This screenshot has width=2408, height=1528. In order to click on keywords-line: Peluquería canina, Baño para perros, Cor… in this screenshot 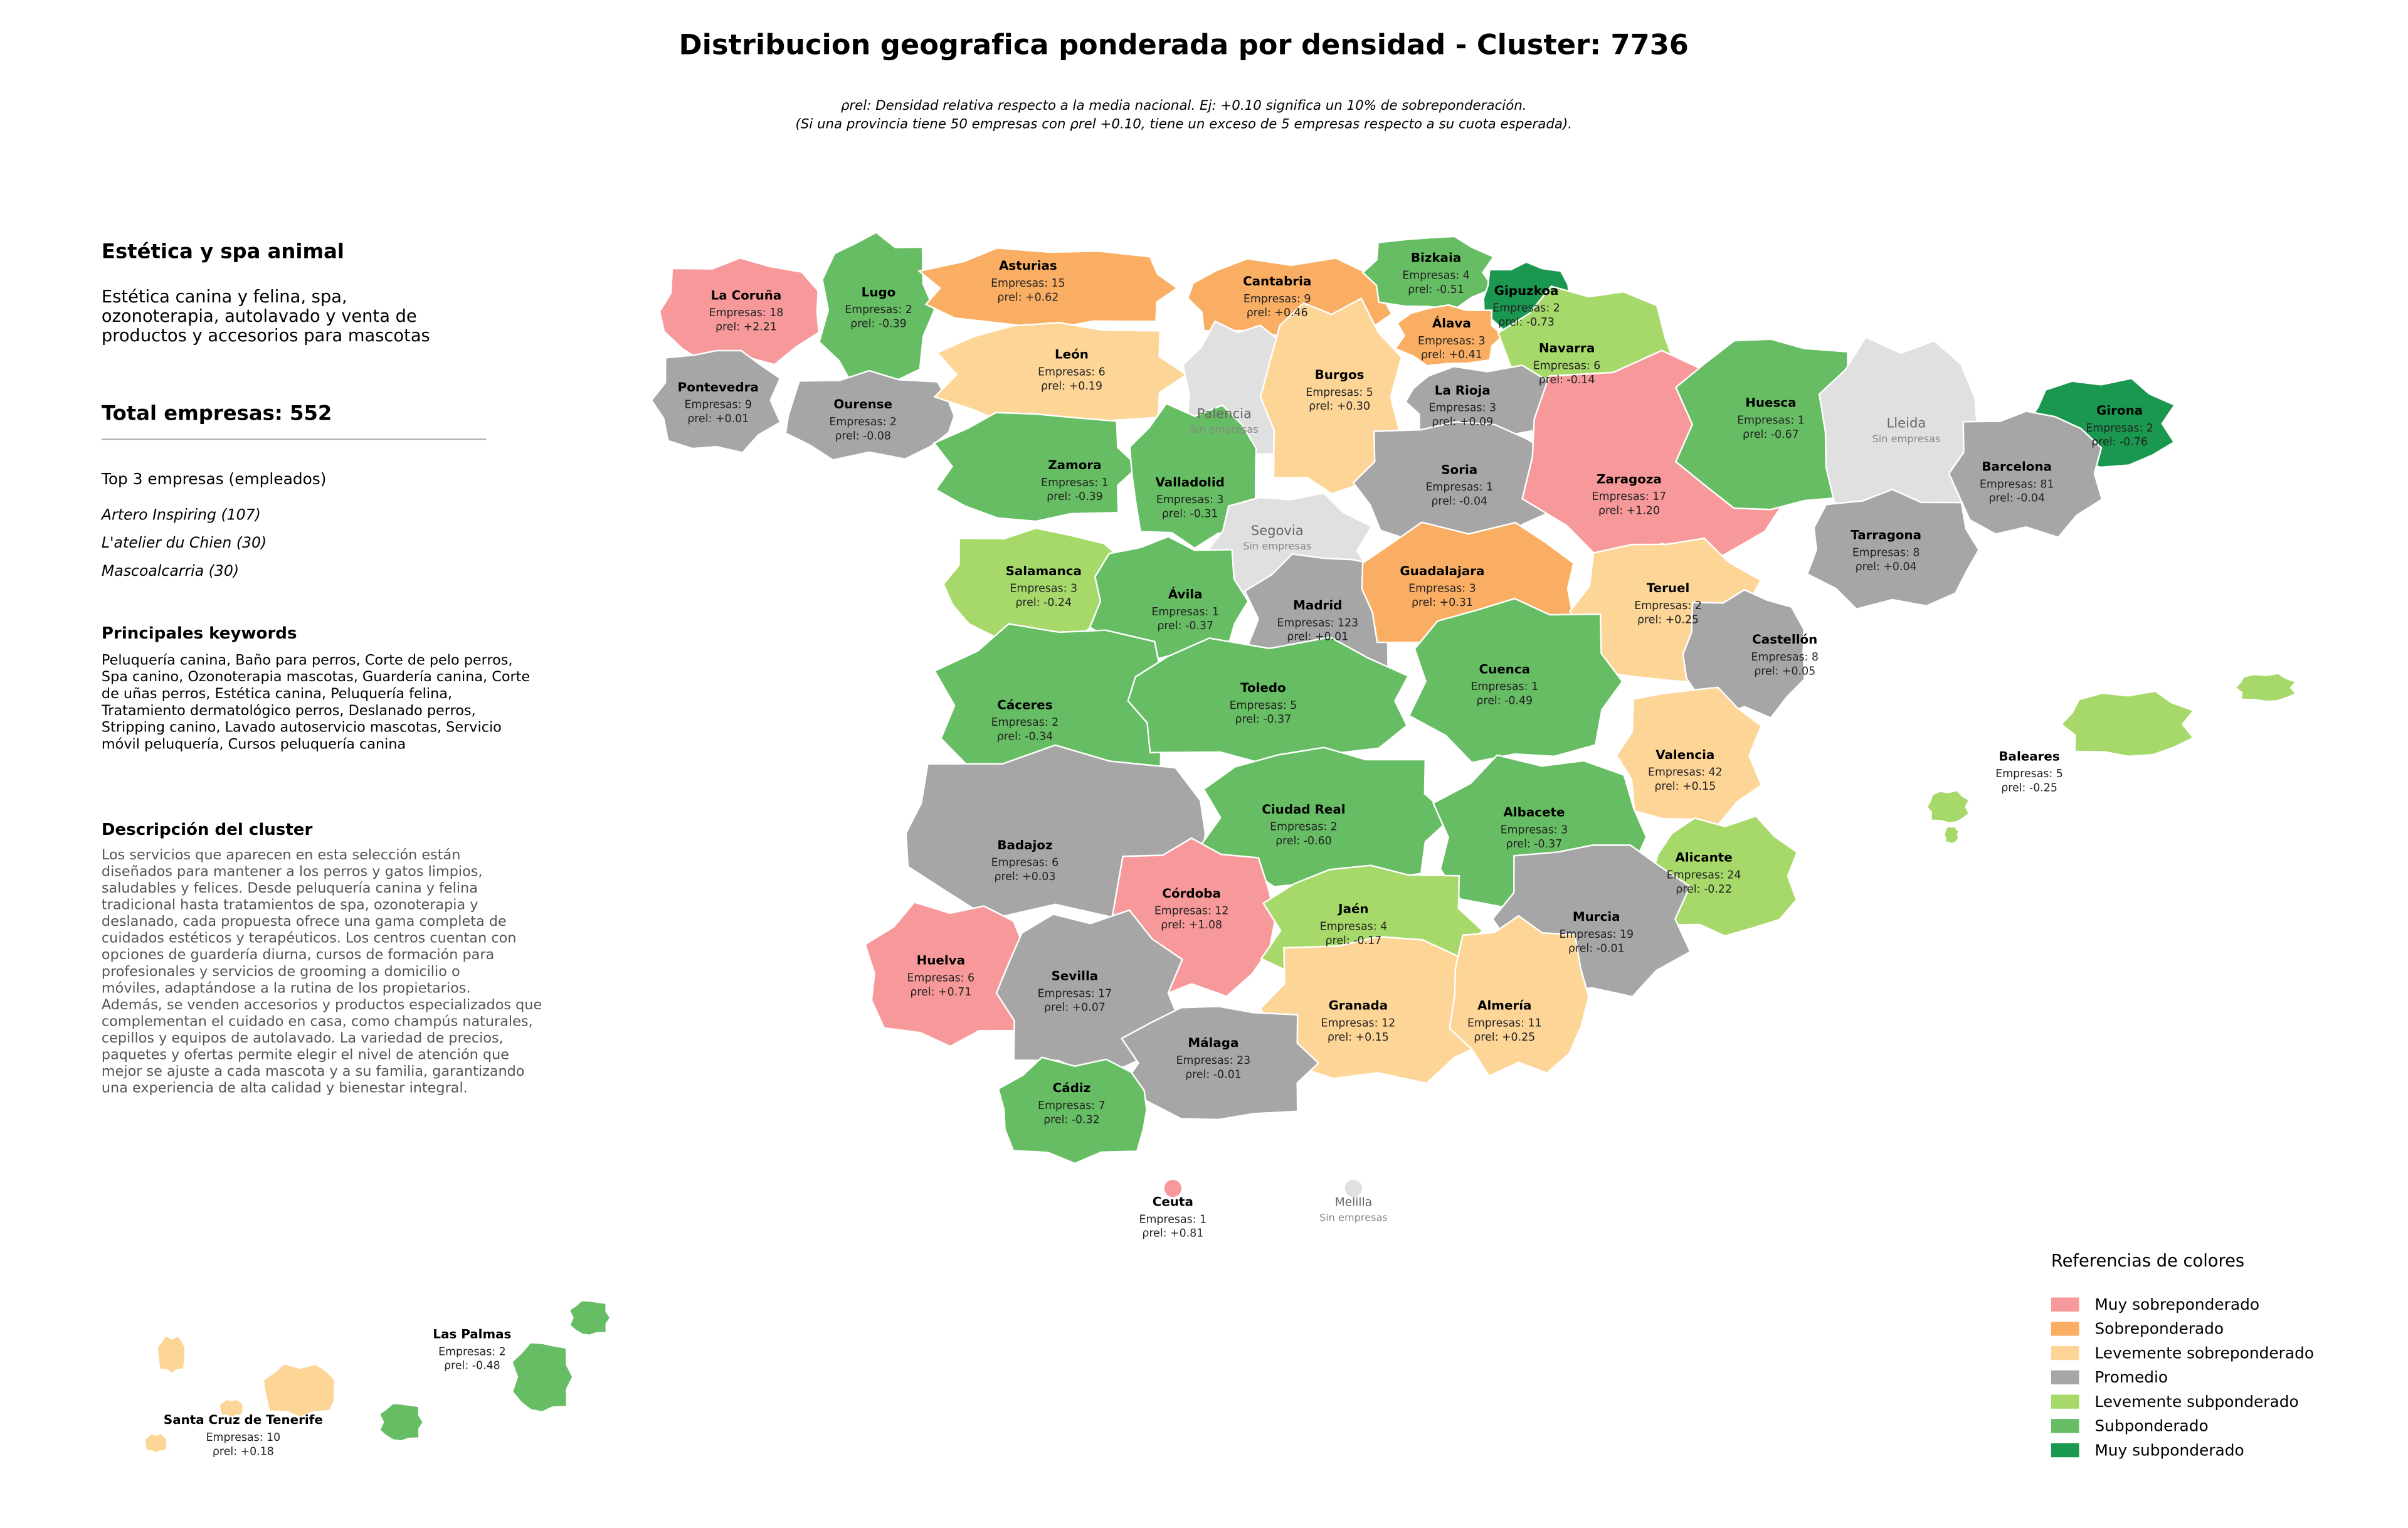, I will do `click(307, 660)`.